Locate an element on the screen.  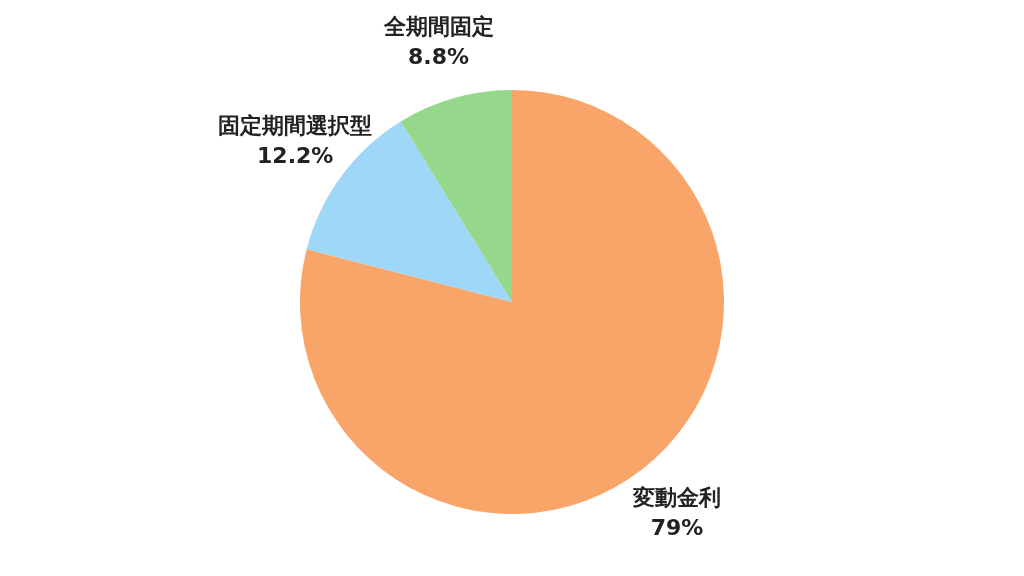
slice-label: 変動金利 is located at coordinates (677, 498).